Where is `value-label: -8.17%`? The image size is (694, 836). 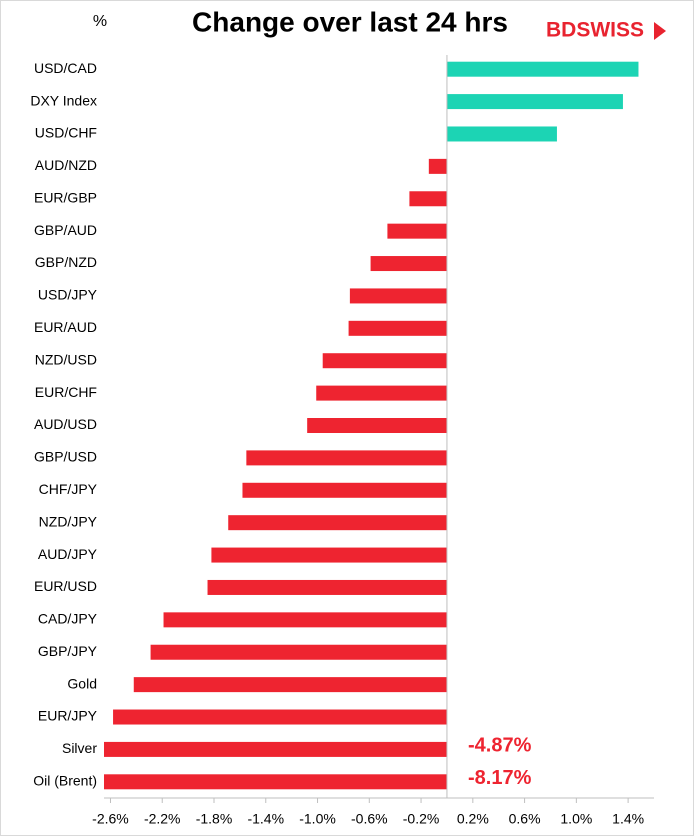 value-label: -8.17% is located at coordinates (500, 778).